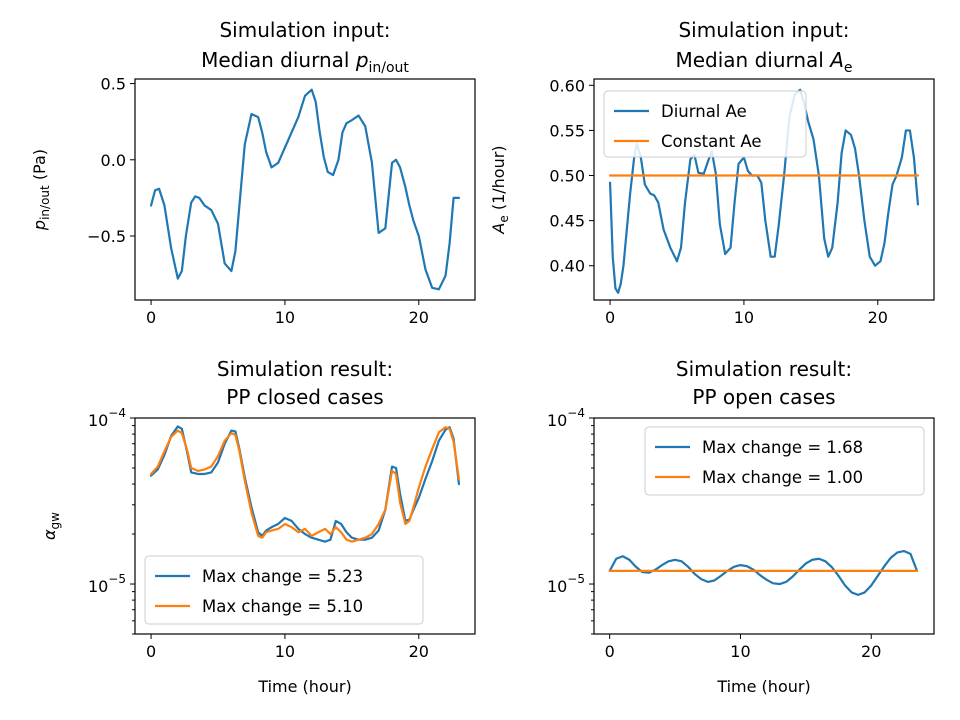 The width and height of the screenshot is (960, 720). Describe the element at coordinates (782, 477) in the screenshot. I see `legend-label: Max change = 1.00` at that location.